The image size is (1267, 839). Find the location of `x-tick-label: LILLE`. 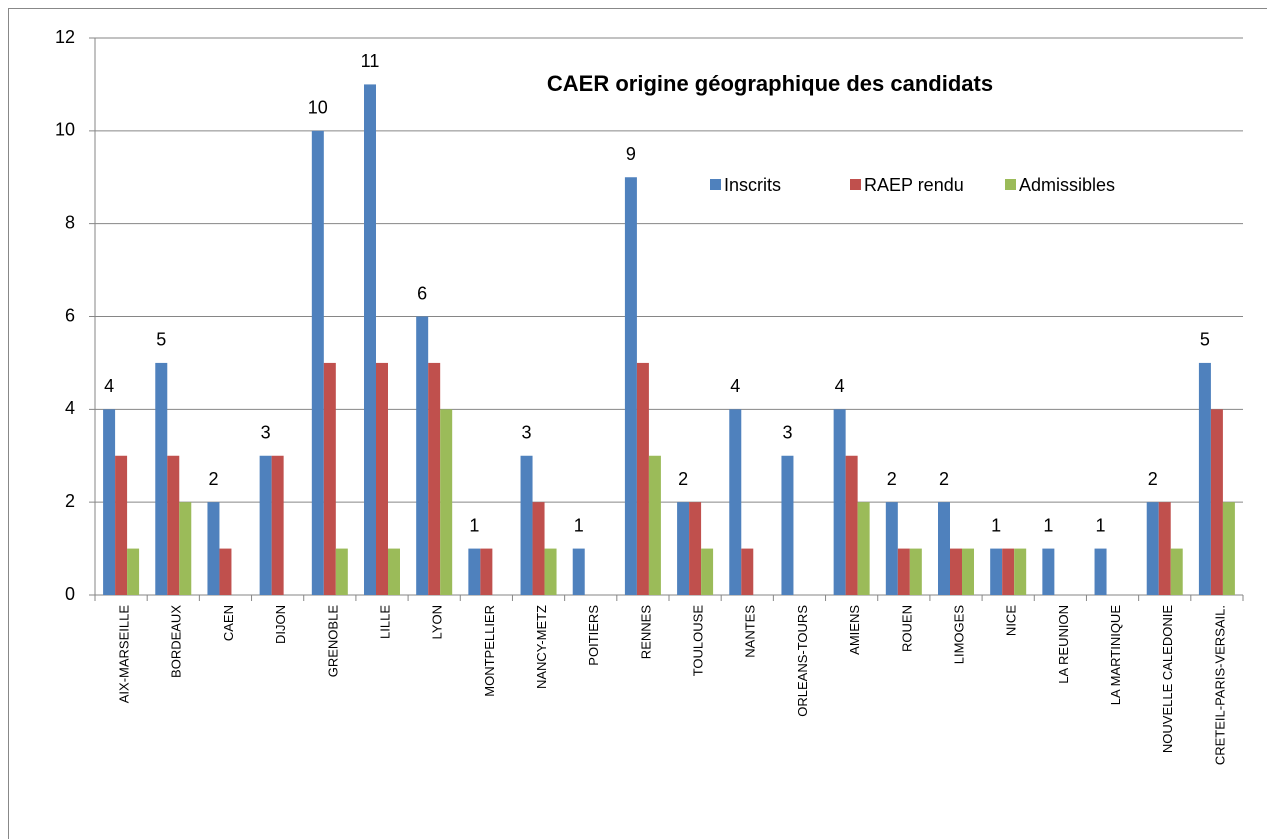

x-tick-label: LILLE is located at coordinates (384, 622).